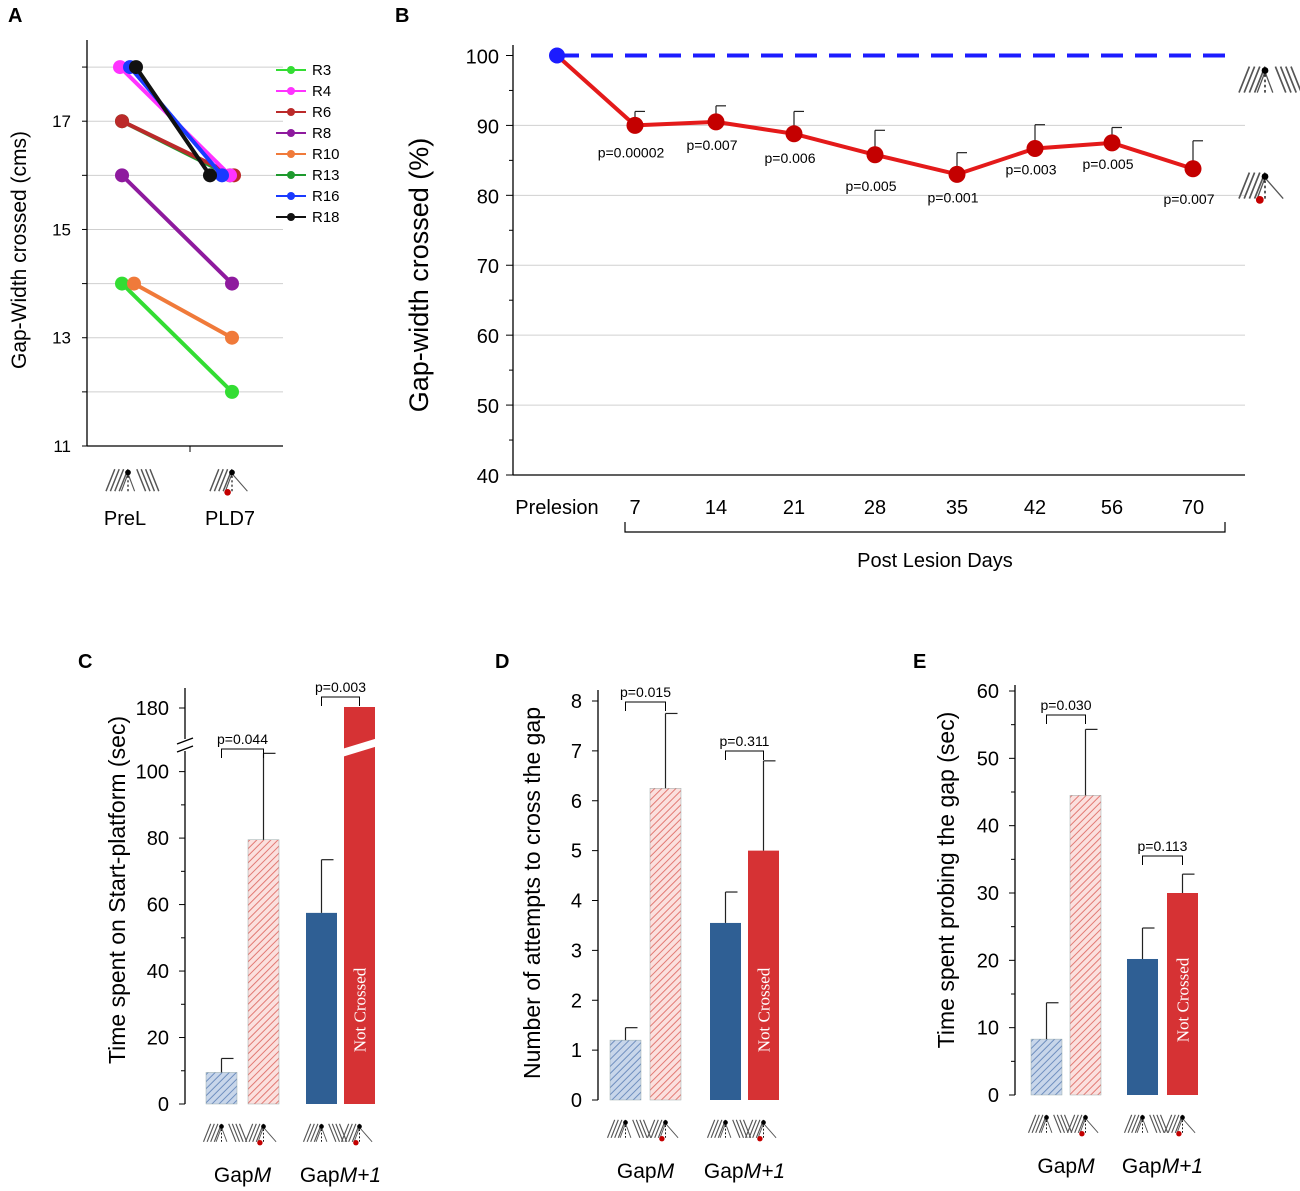 The width and height of the screenshot is (1300, 1191). Describe the element at coordinates (790, 158) in the screenshot. I see `p-value-label: p=0.006` at that location.